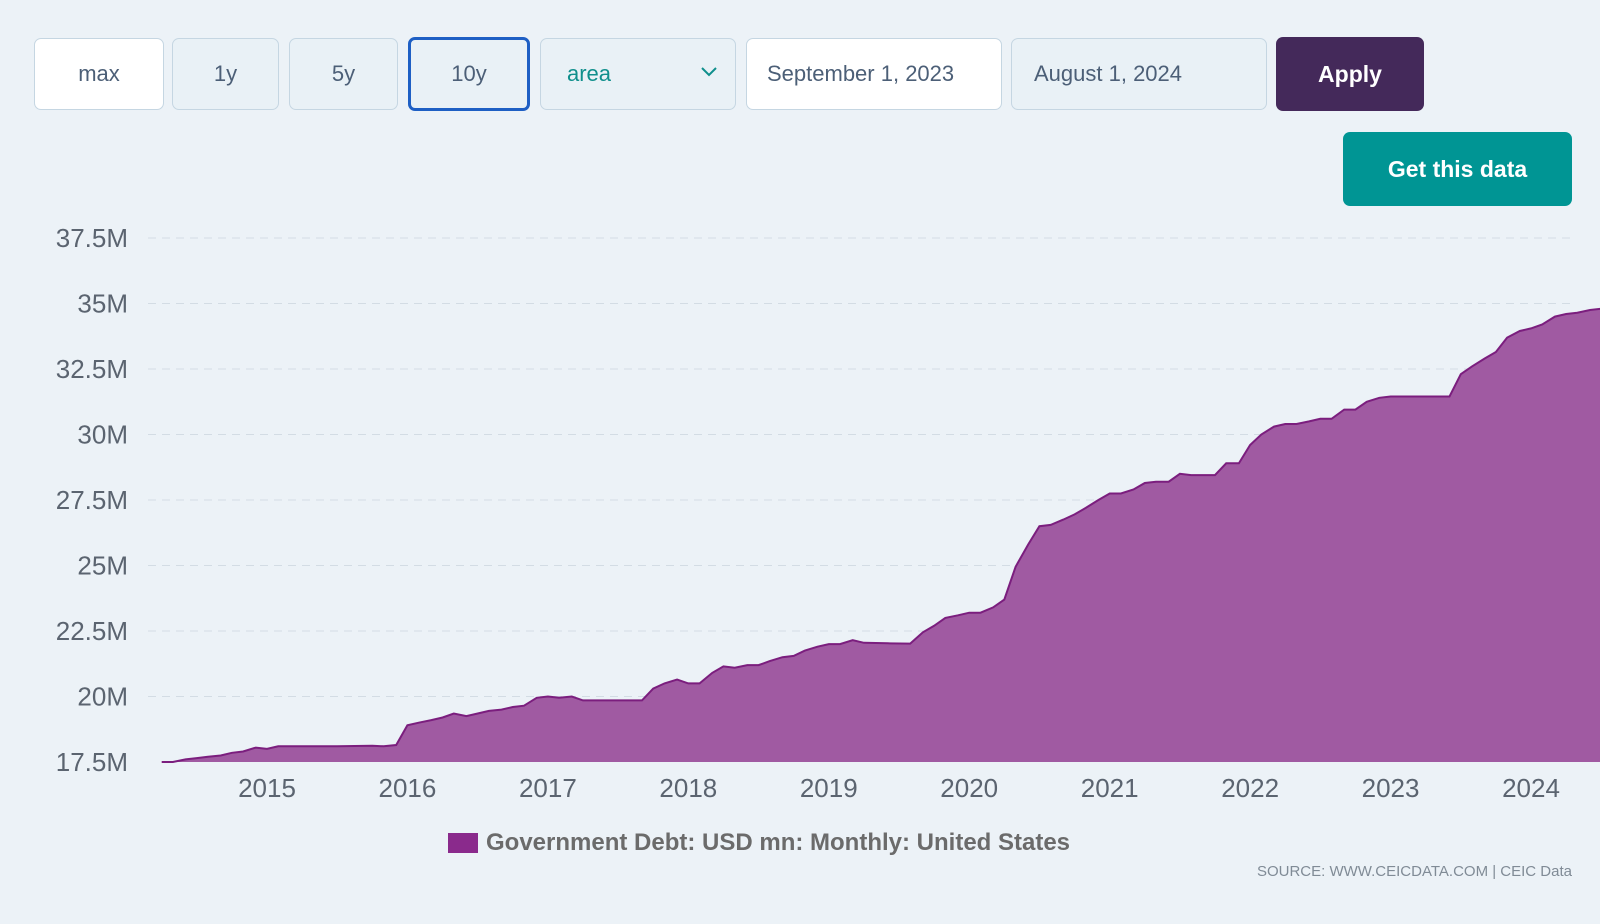  Describe the element at coordinates (1110, 788) in the screenshot. I see `x-tick-label: 2021` at that location.